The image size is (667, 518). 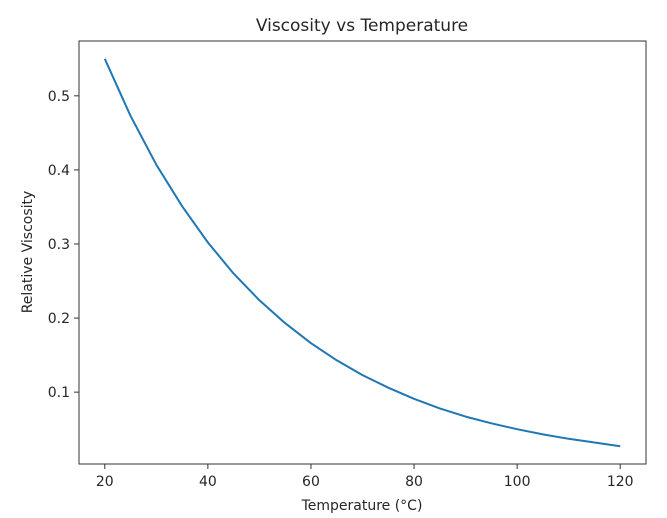 What do you see at coordinates (59, 97) in the screenshot?
I see `y-tick-label: 0.5` at bounding box center [59, 97].